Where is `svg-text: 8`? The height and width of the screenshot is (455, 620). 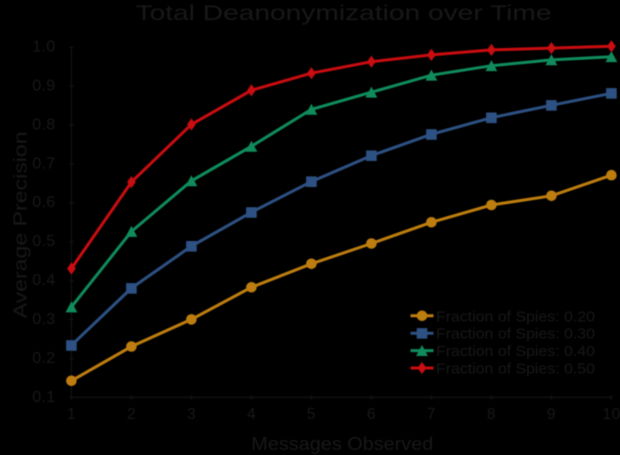 svg-text: 8 is located at coordinates (491, 414).